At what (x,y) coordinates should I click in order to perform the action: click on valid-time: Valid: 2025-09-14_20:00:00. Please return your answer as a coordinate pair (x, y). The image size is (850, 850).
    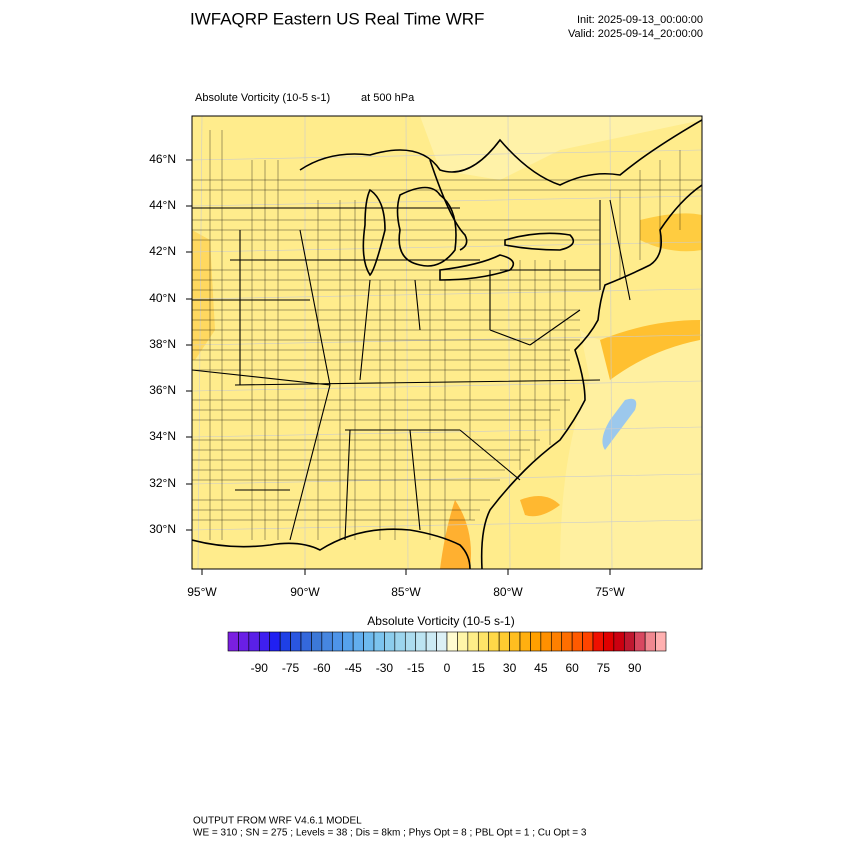
    Looking at the image, I should click on (635, 34).